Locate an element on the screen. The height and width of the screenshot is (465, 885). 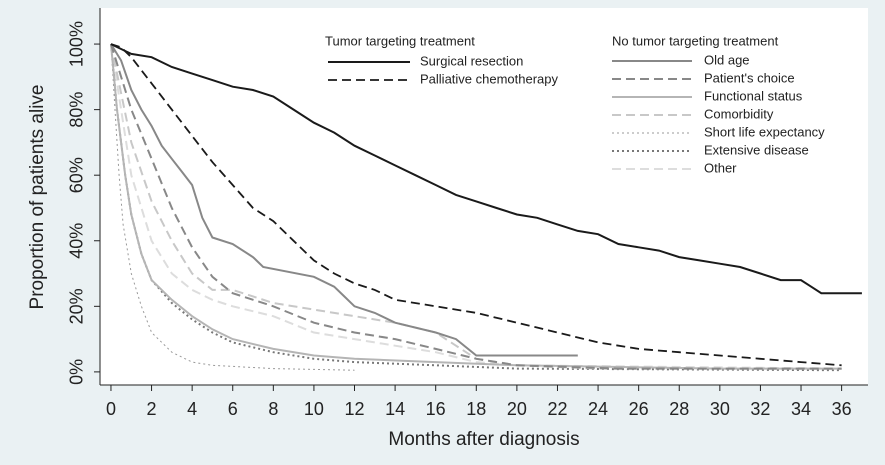
x-tick-label: 16 is located at coordinates (436, 409).